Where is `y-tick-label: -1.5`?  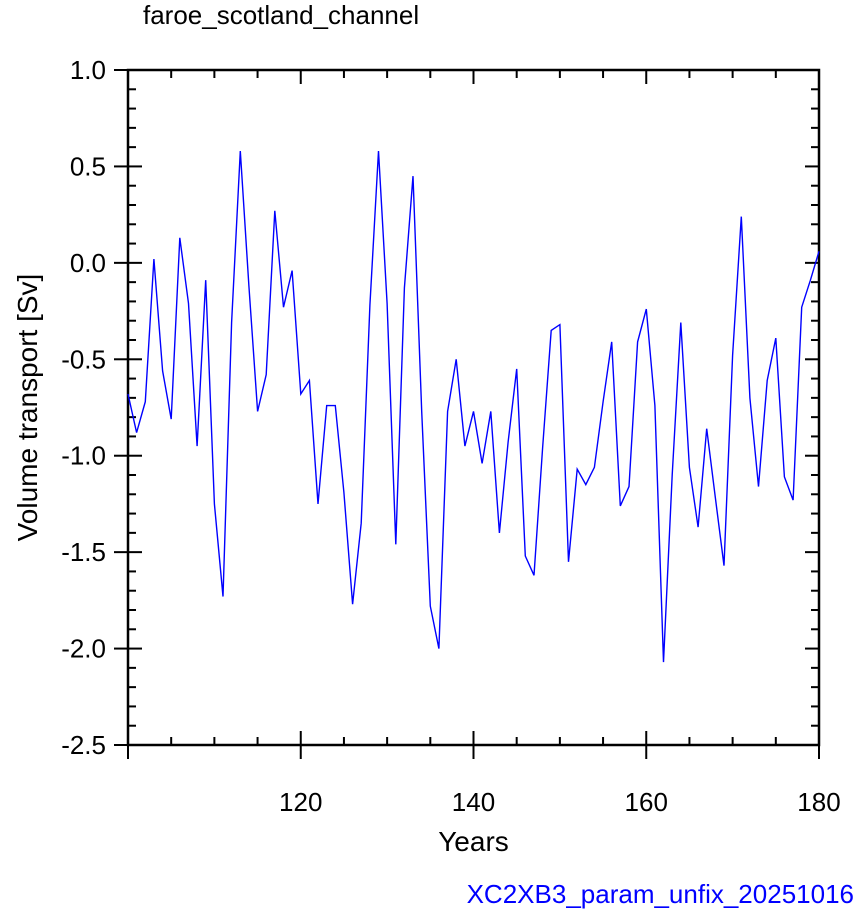 y-tick-label: -1.5 is located at coordinates (83, 552).